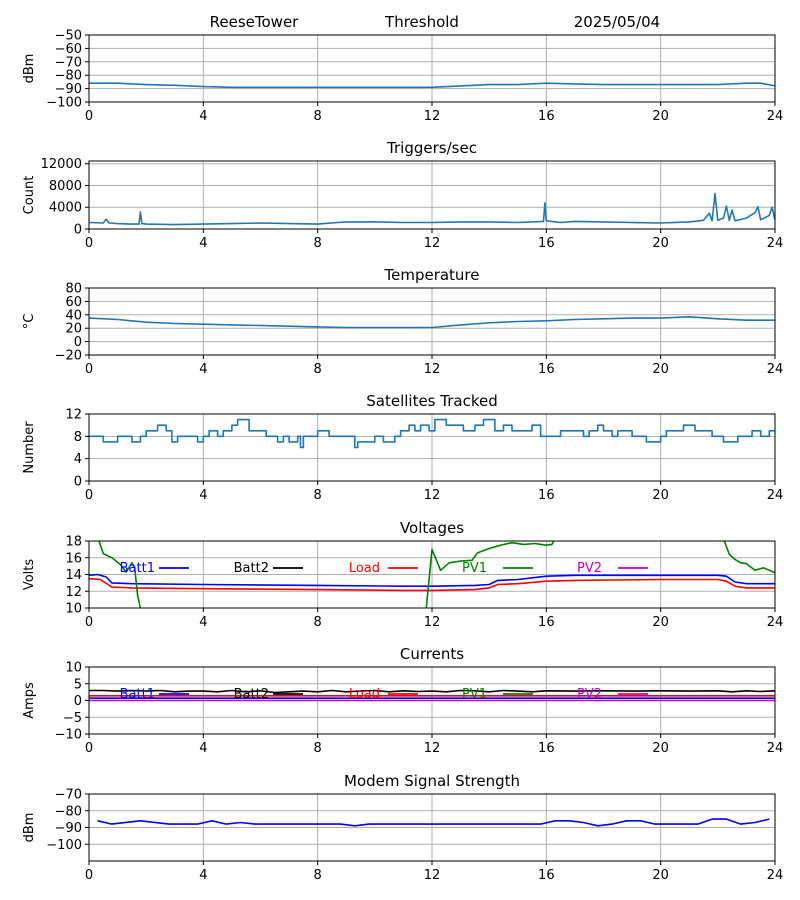 Image resolution: width=800 pixels, height=900 pixels. I want to click on y-tick-label: 18, so click(73, 542).